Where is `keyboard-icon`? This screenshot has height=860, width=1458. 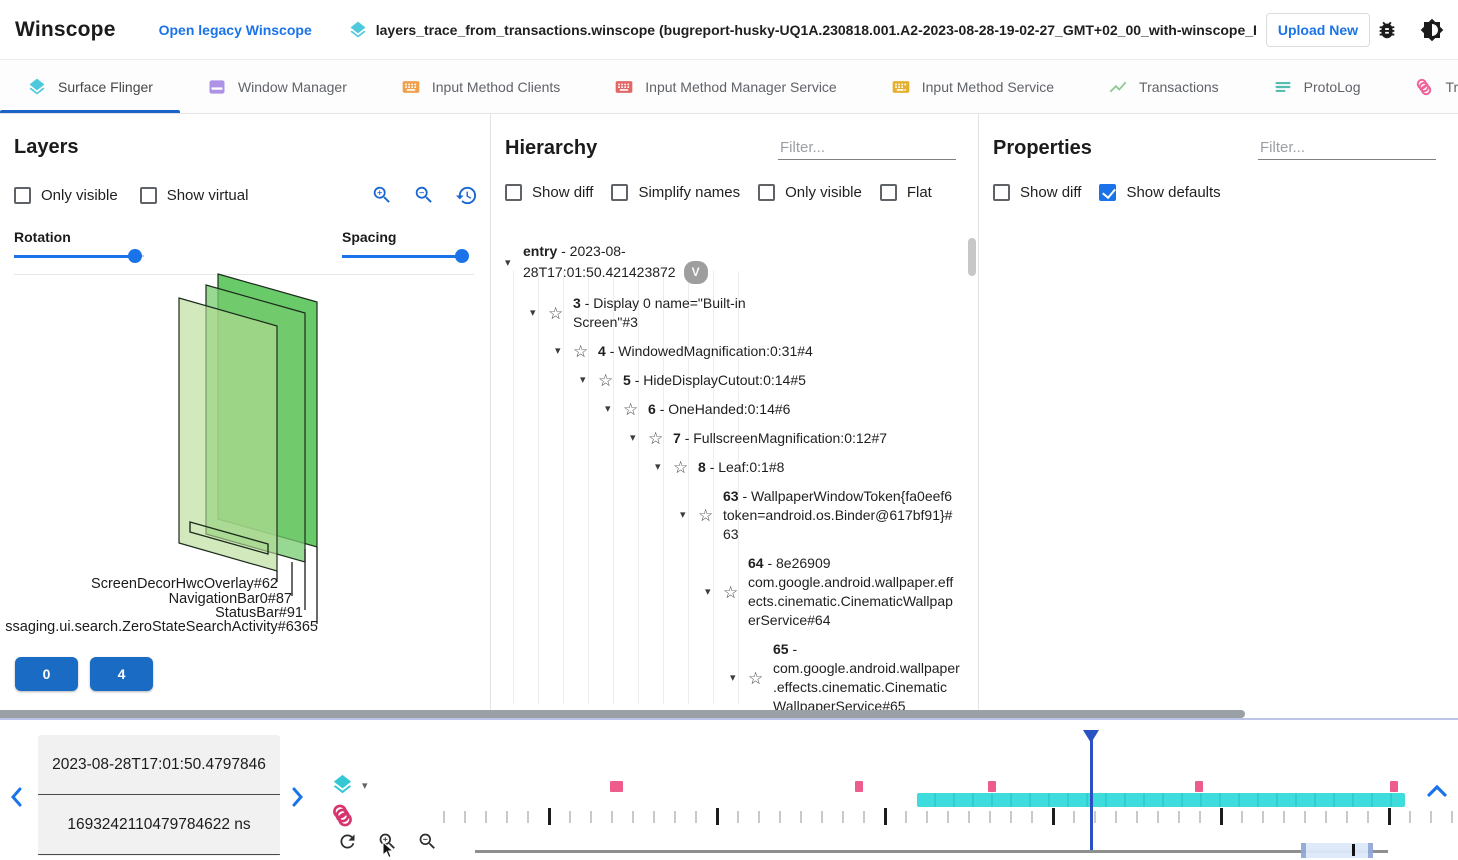 keyboard-icon is located at coordinates (411, 86).